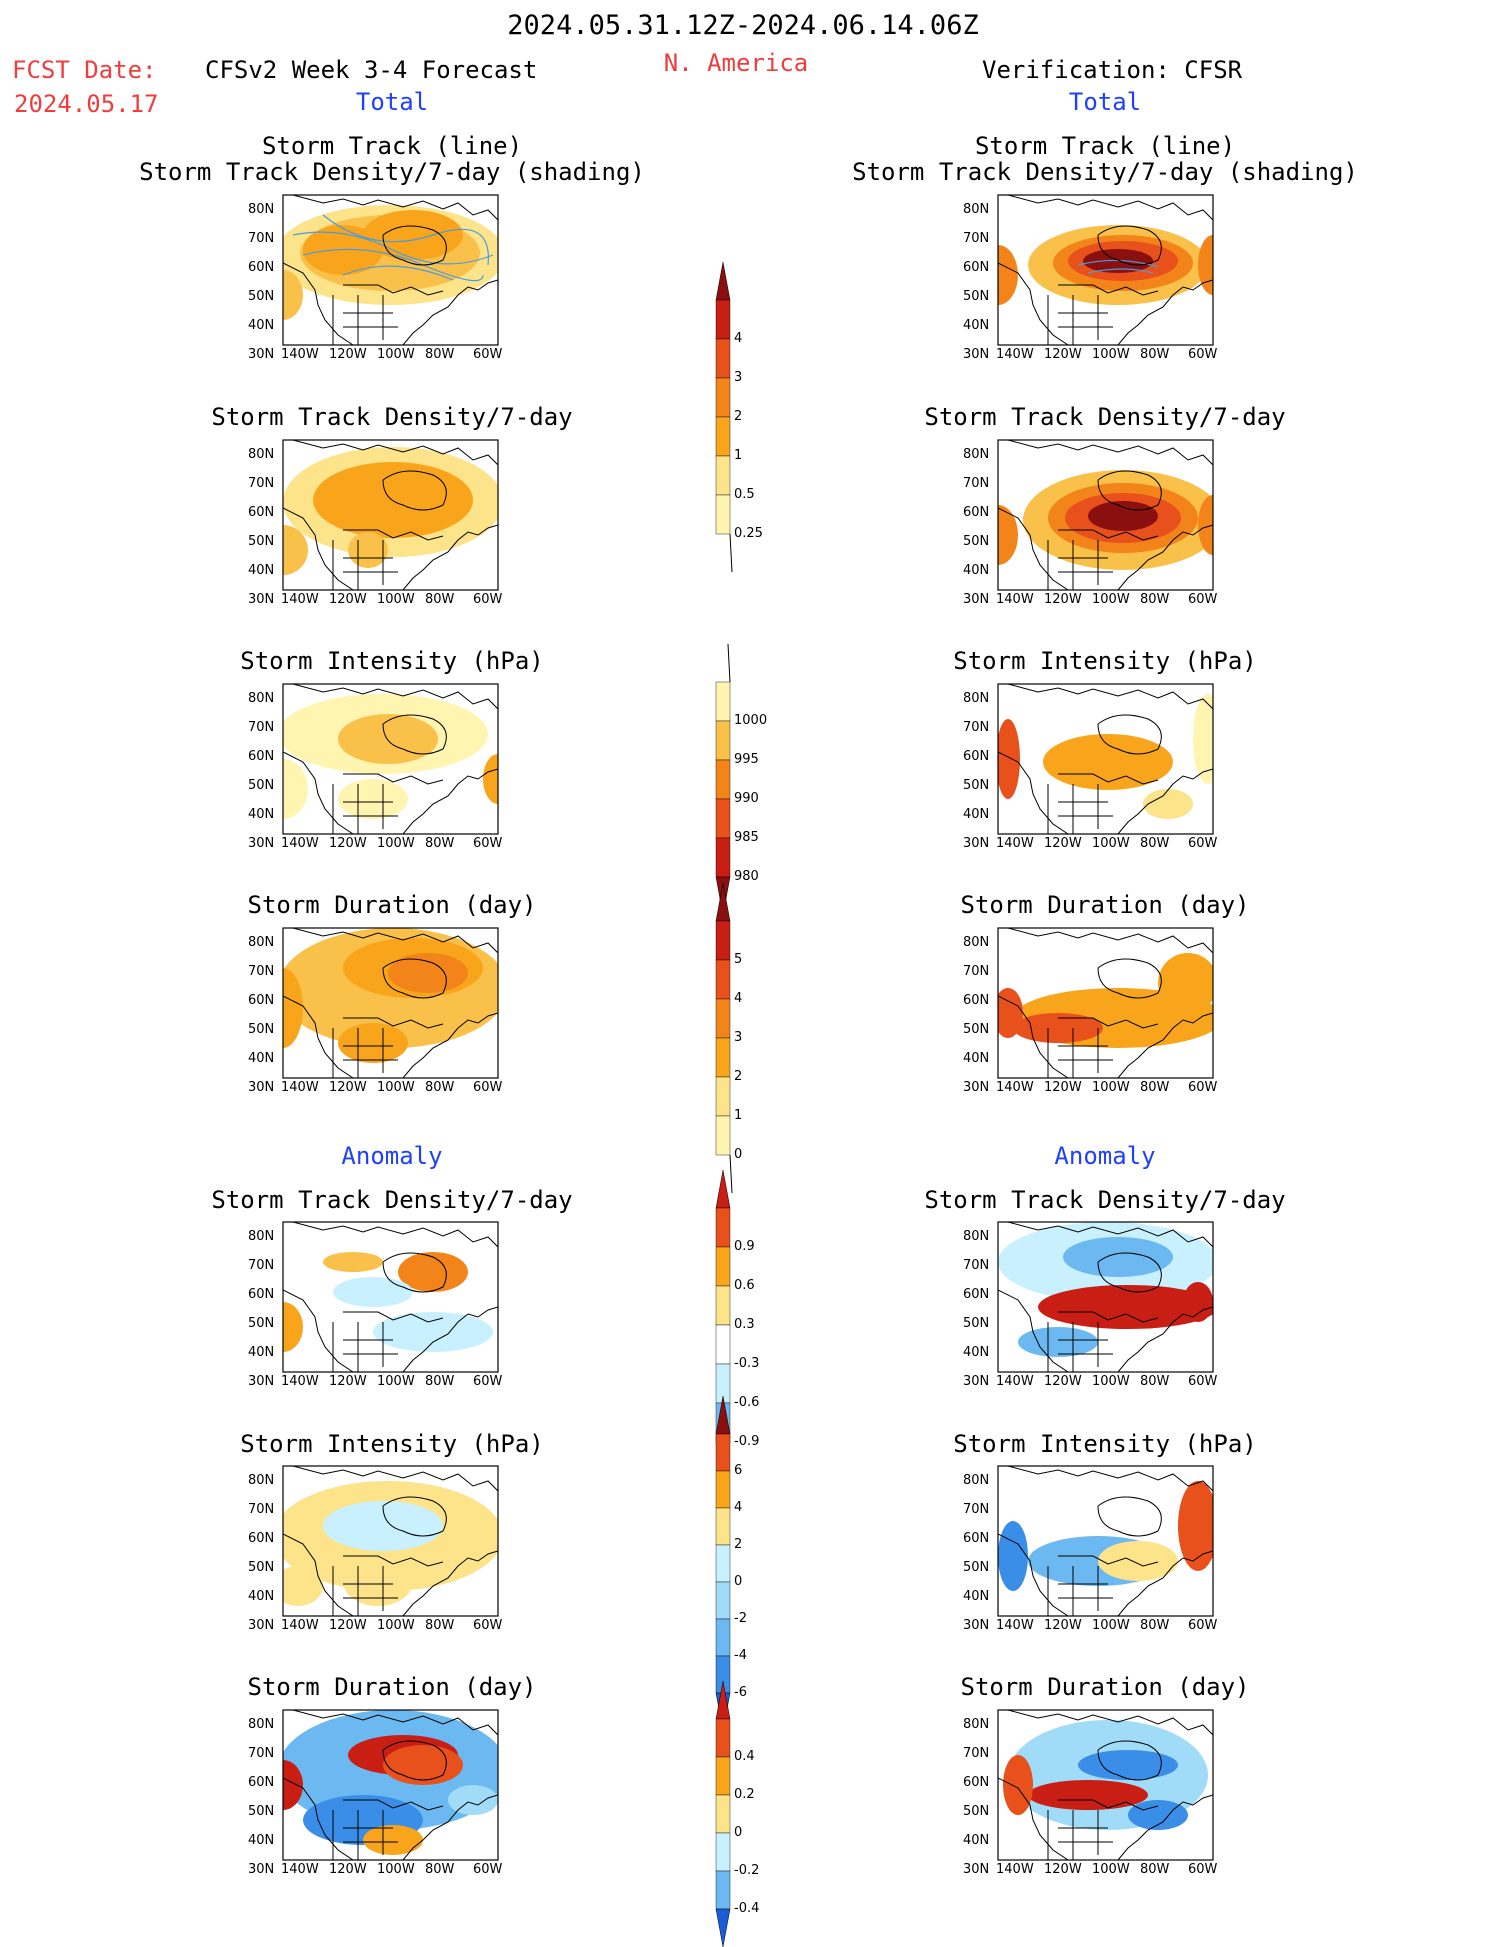  What do you see at coordinates (392, 146) in the screenshot?
I see `panel-title-track-line-left: Storm Track (line)` at bounding box center [392, 146].